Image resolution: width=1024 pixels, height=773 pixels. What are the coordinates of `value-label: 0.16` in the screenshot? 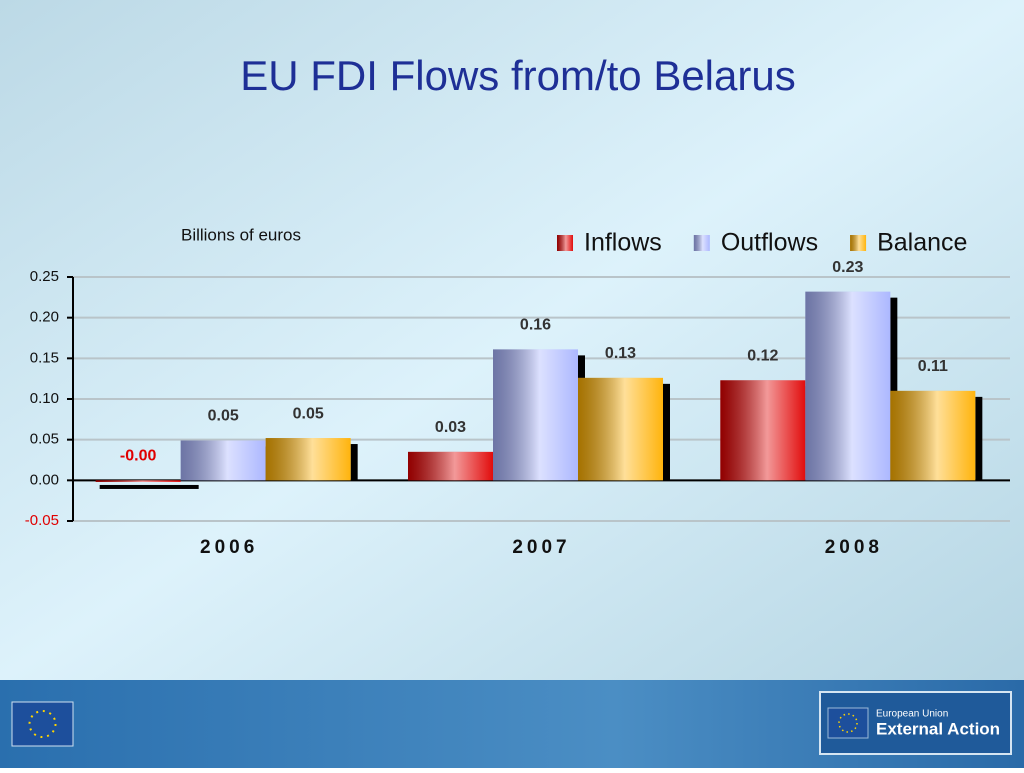 It's located at (535, 325).